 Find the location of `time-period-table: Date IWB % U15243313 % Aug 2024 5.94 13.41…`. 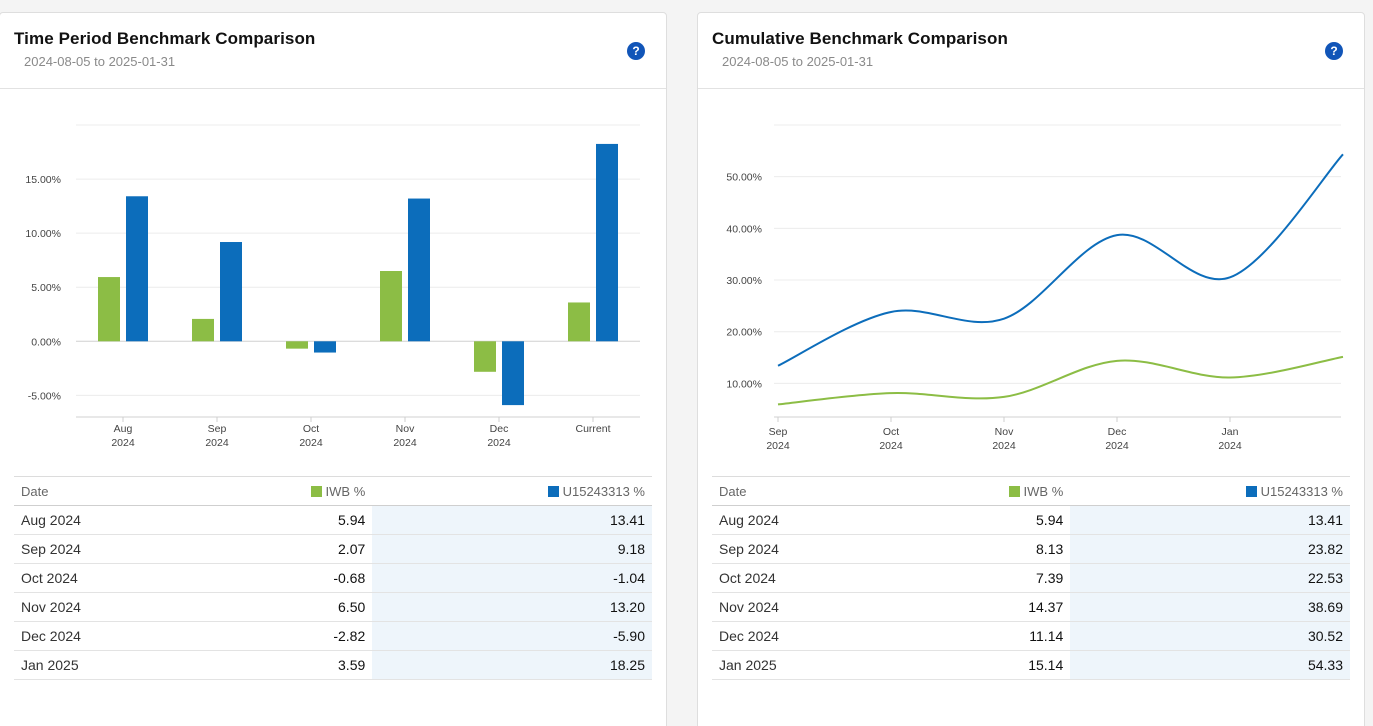

time-period-table: Date IWB % U15243313 % Aug 2024 5.94 13.41… is located at coordinates (333, 578).